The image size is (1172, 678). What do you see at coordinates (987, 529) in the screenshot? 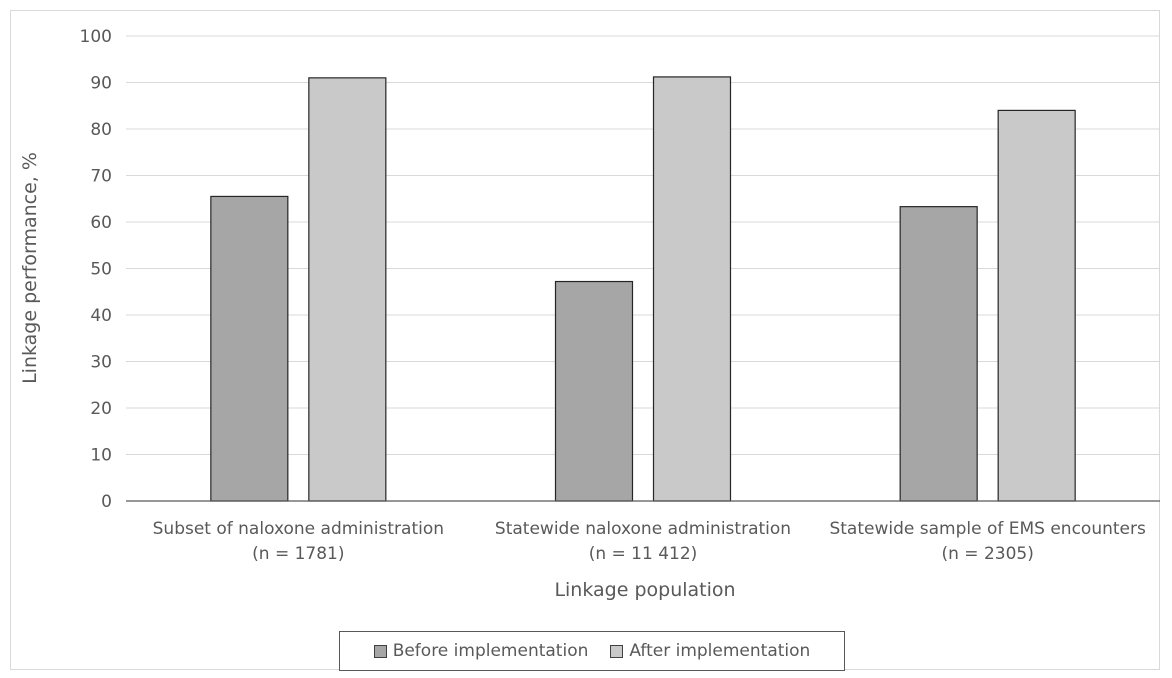
I see `x-tick-label: Statewide sample of EMS encounters` at bounding box center [987, 529].